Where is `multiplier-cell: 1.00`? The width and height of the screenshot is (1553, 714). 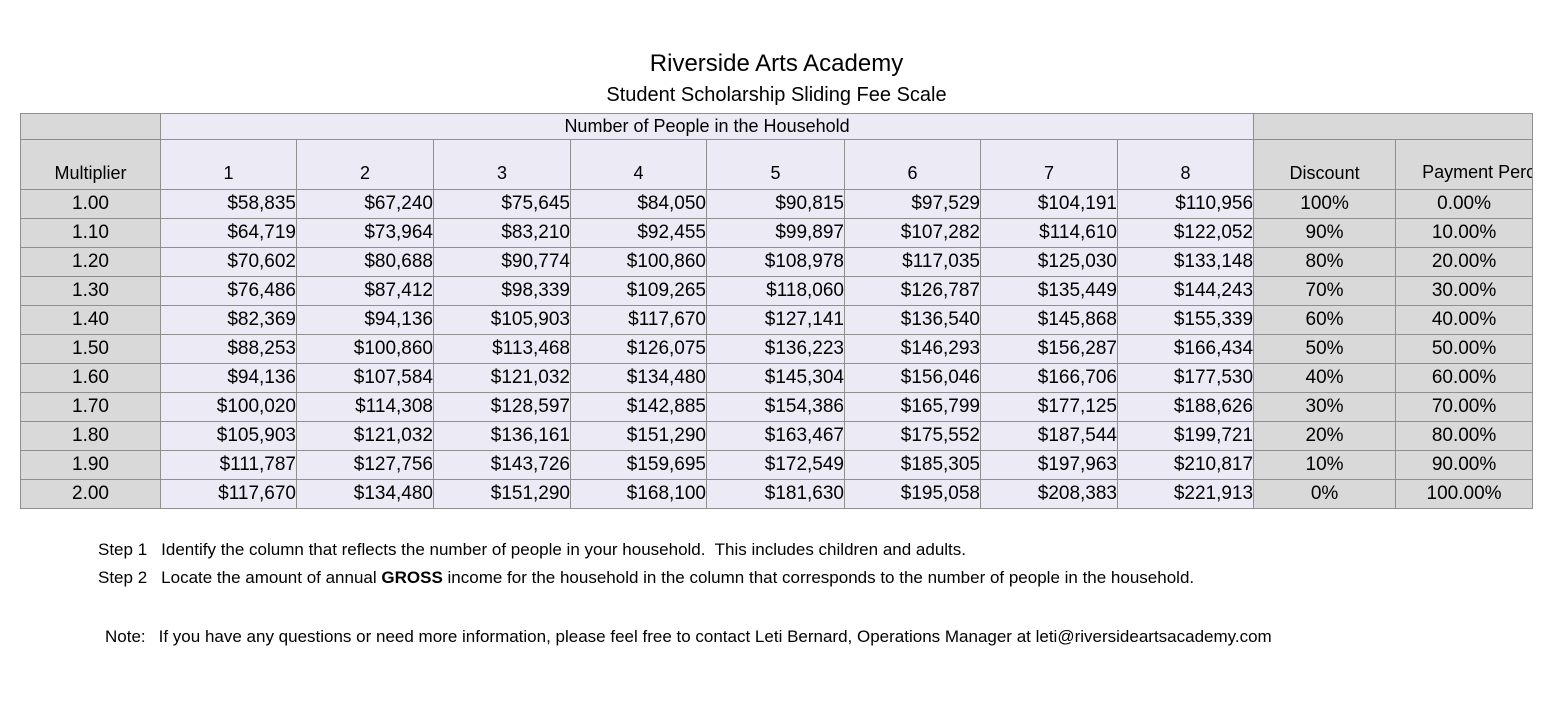 multiplier-cell: 1.00 is located at coordinates (90, 203).